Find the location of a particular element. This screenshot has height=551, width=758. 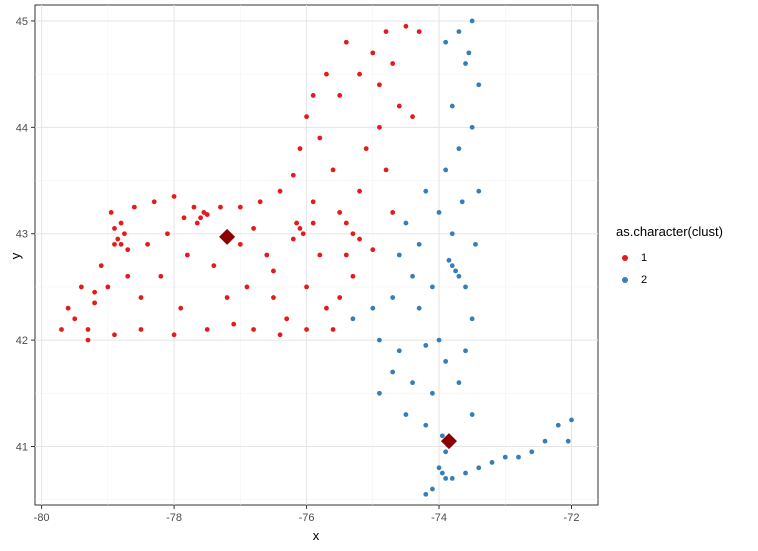

y-tick-label: 42 is located at coordinates (22, 341).